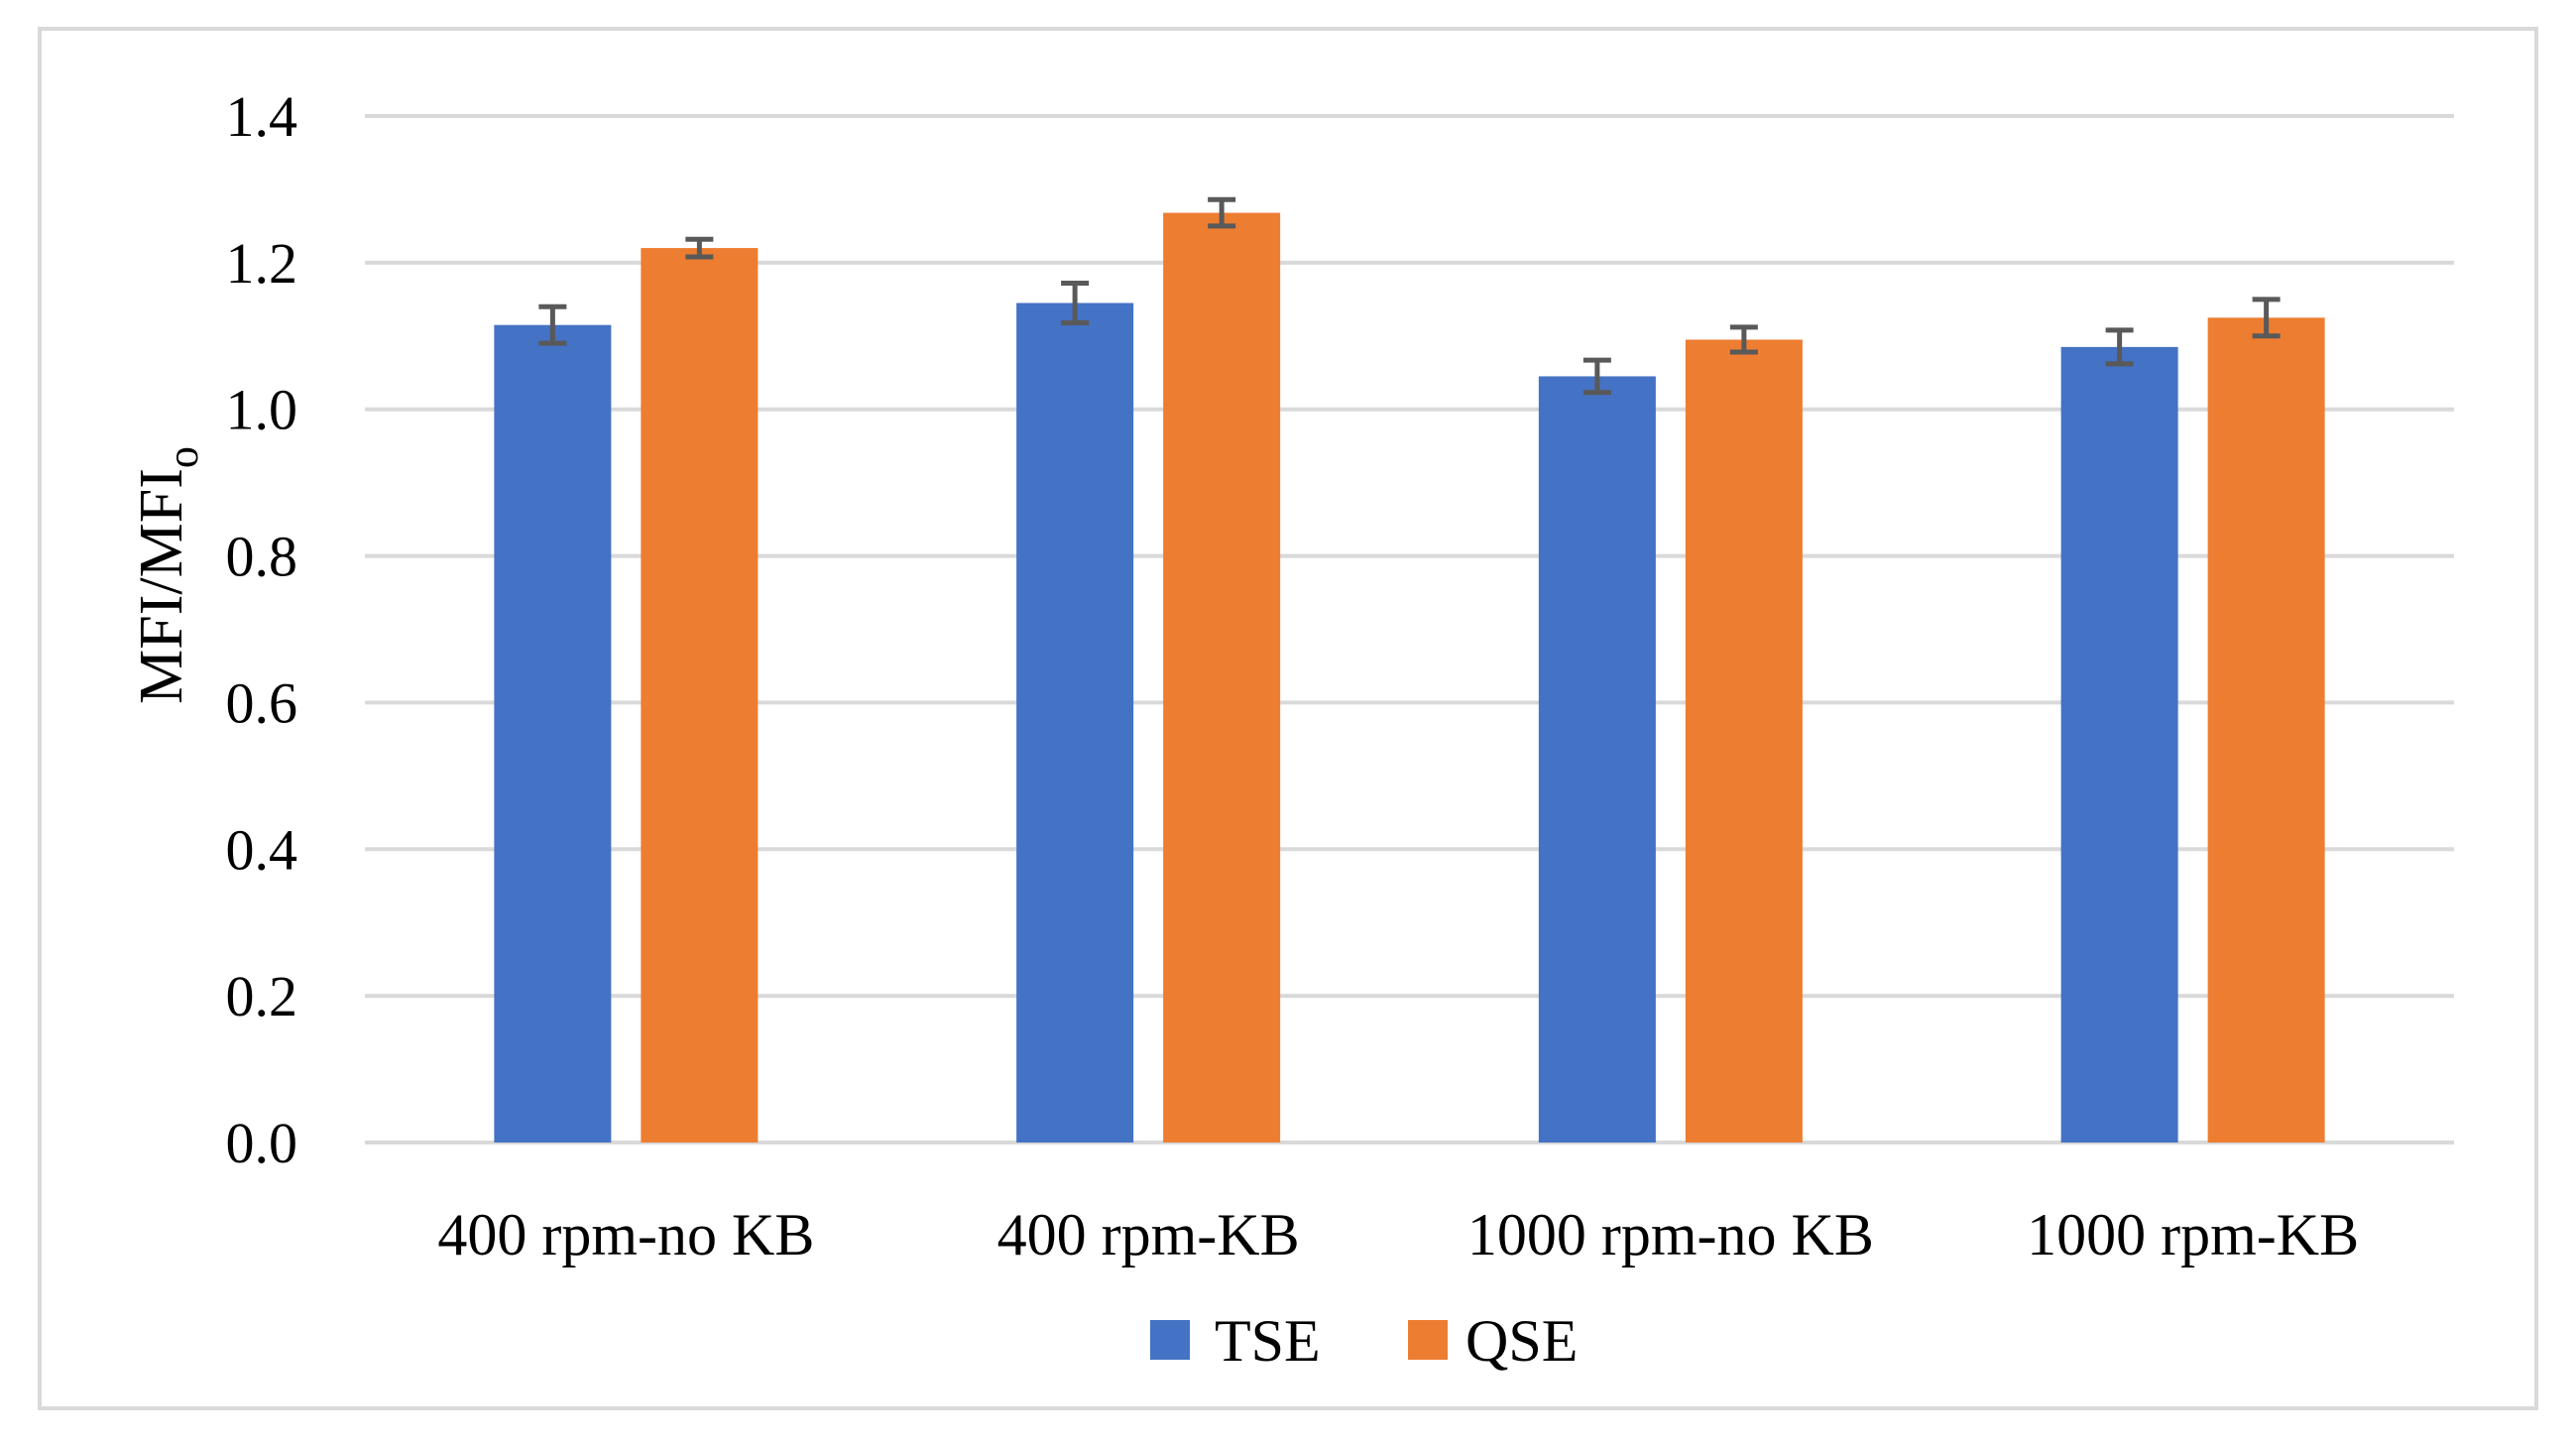 The image size is (2576, 1447). I want to click on y-tick-label: 0.6, so click(262, 702).